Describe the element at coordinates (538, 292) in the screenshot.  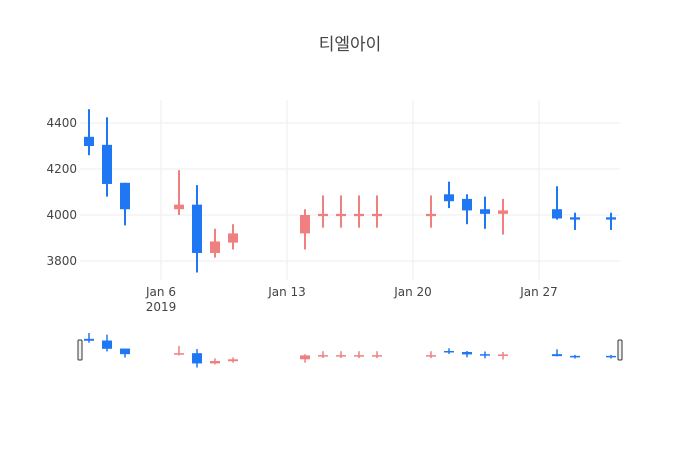
I see `x-tick-label: Jan 27` at that location.